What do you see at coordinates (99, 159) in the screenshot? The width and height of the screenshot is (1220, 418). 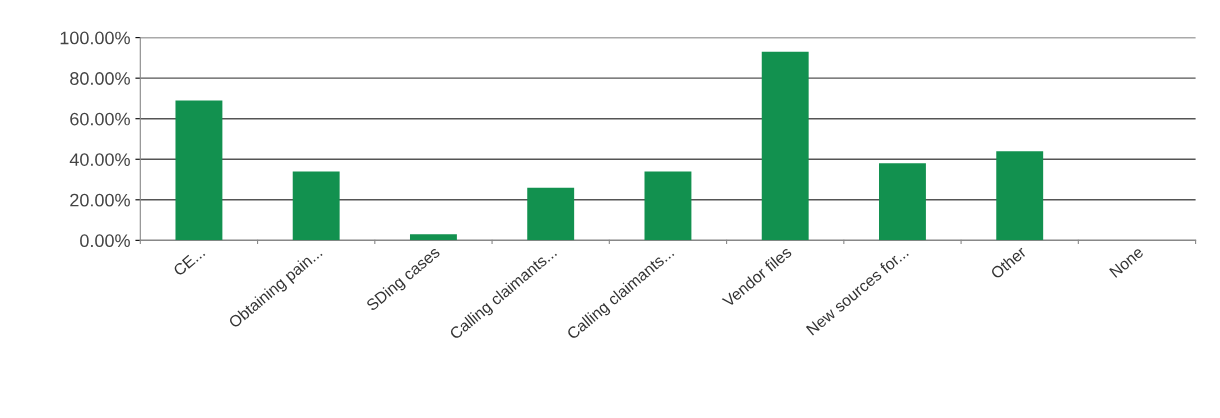 I see `y-tick-label: 40.00%` at bounding box center [99, 159].